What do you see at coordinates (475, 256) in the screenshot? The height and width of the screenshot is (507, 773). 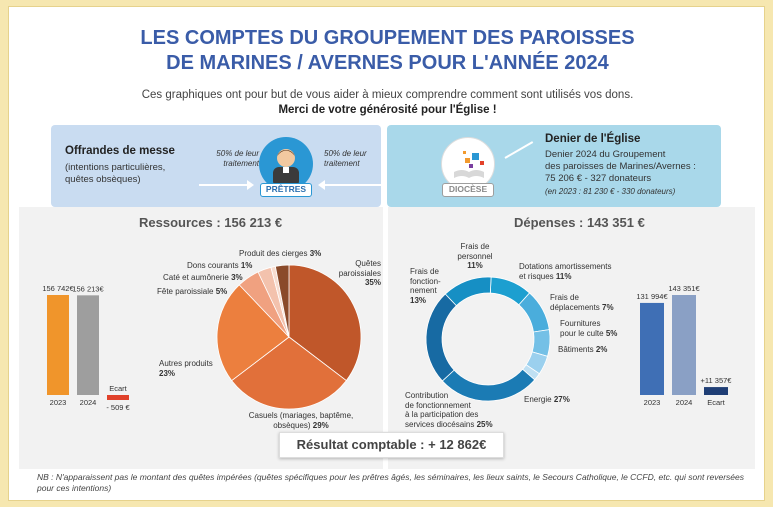 I see `donut-label-personnel: Frais de personnel 11%` at bounding box center [475, 256].